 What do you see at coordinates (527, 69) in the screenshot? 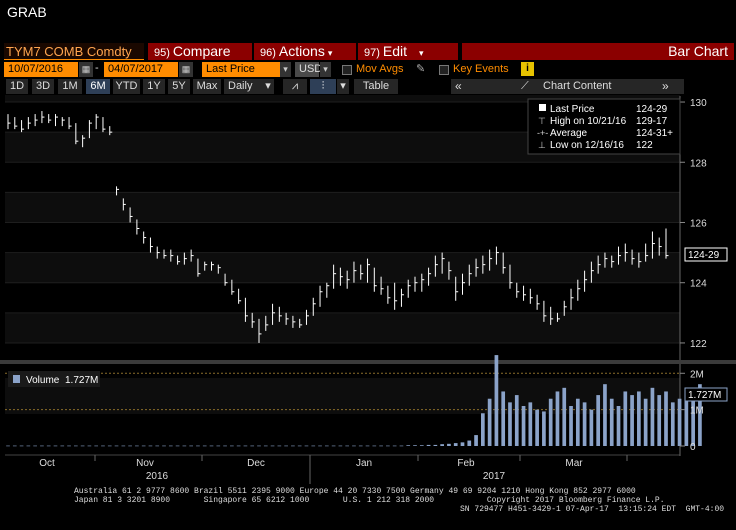
I see `info-icon: i` at bounding box center [527, 69].